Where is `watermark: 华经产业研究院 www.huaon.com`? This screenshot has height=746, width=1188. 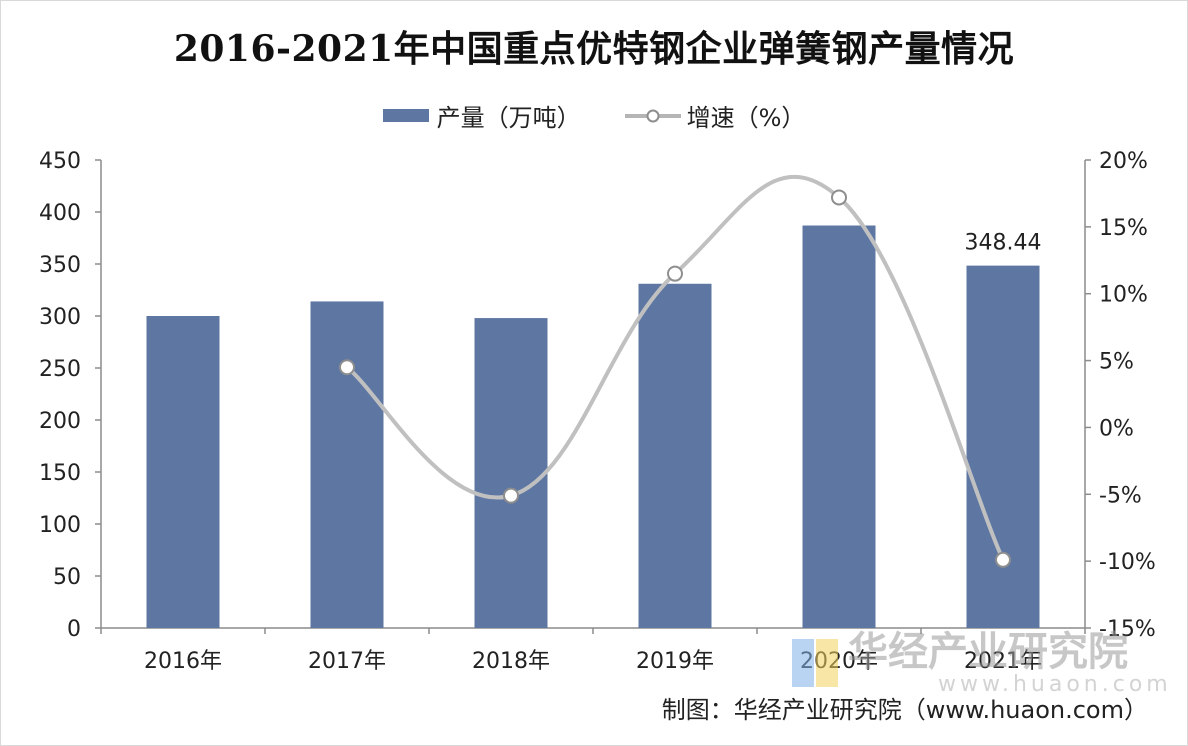
watermark: 华经产业研究院 www.huaon.com is located at coordinates (981, 663).